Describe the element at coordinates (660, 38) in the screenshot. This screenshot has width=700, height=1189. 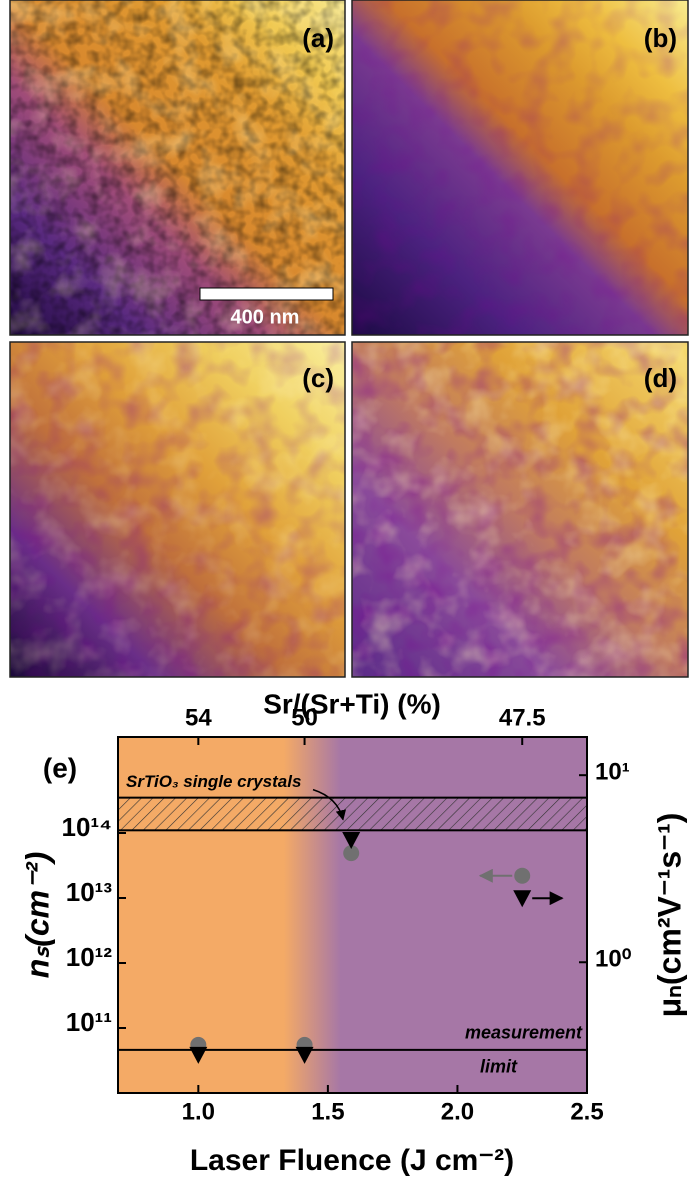
I see `panel-label: (b)` at that location.